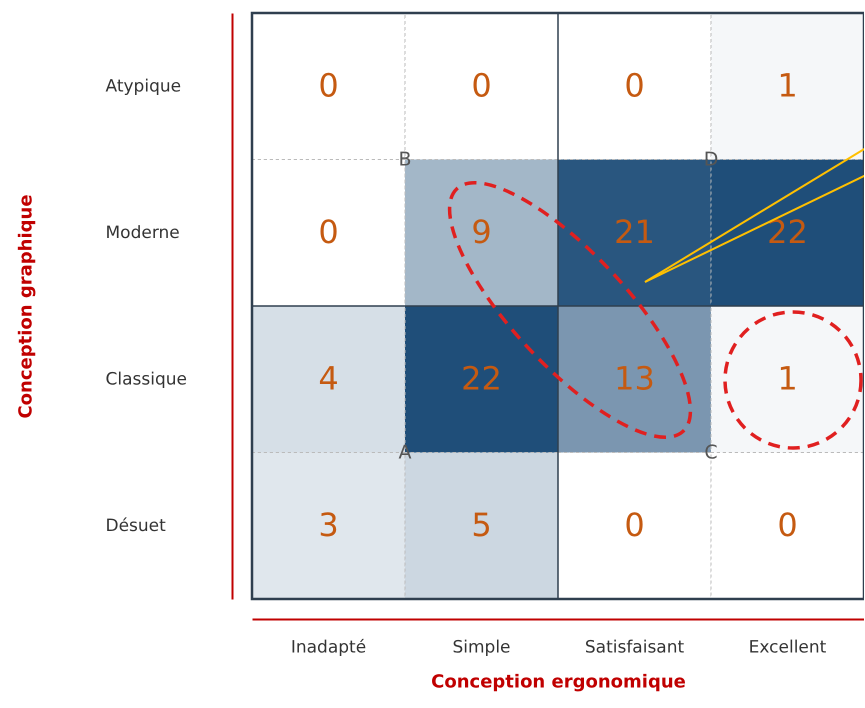  What do you see at coordinates (787, 648) in the screenshot?
I see `x-tick-label: Excellent` at bounding box center [787, 648].